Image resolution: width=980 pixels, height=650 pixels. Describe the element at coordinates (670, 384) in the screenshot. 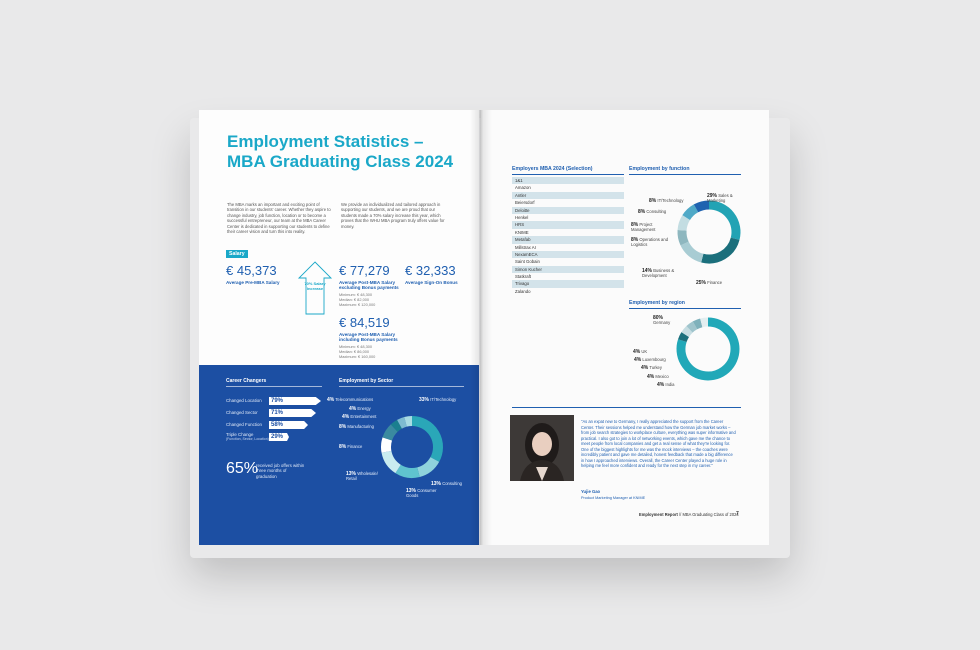

I see `region-name-india: India` at that location.